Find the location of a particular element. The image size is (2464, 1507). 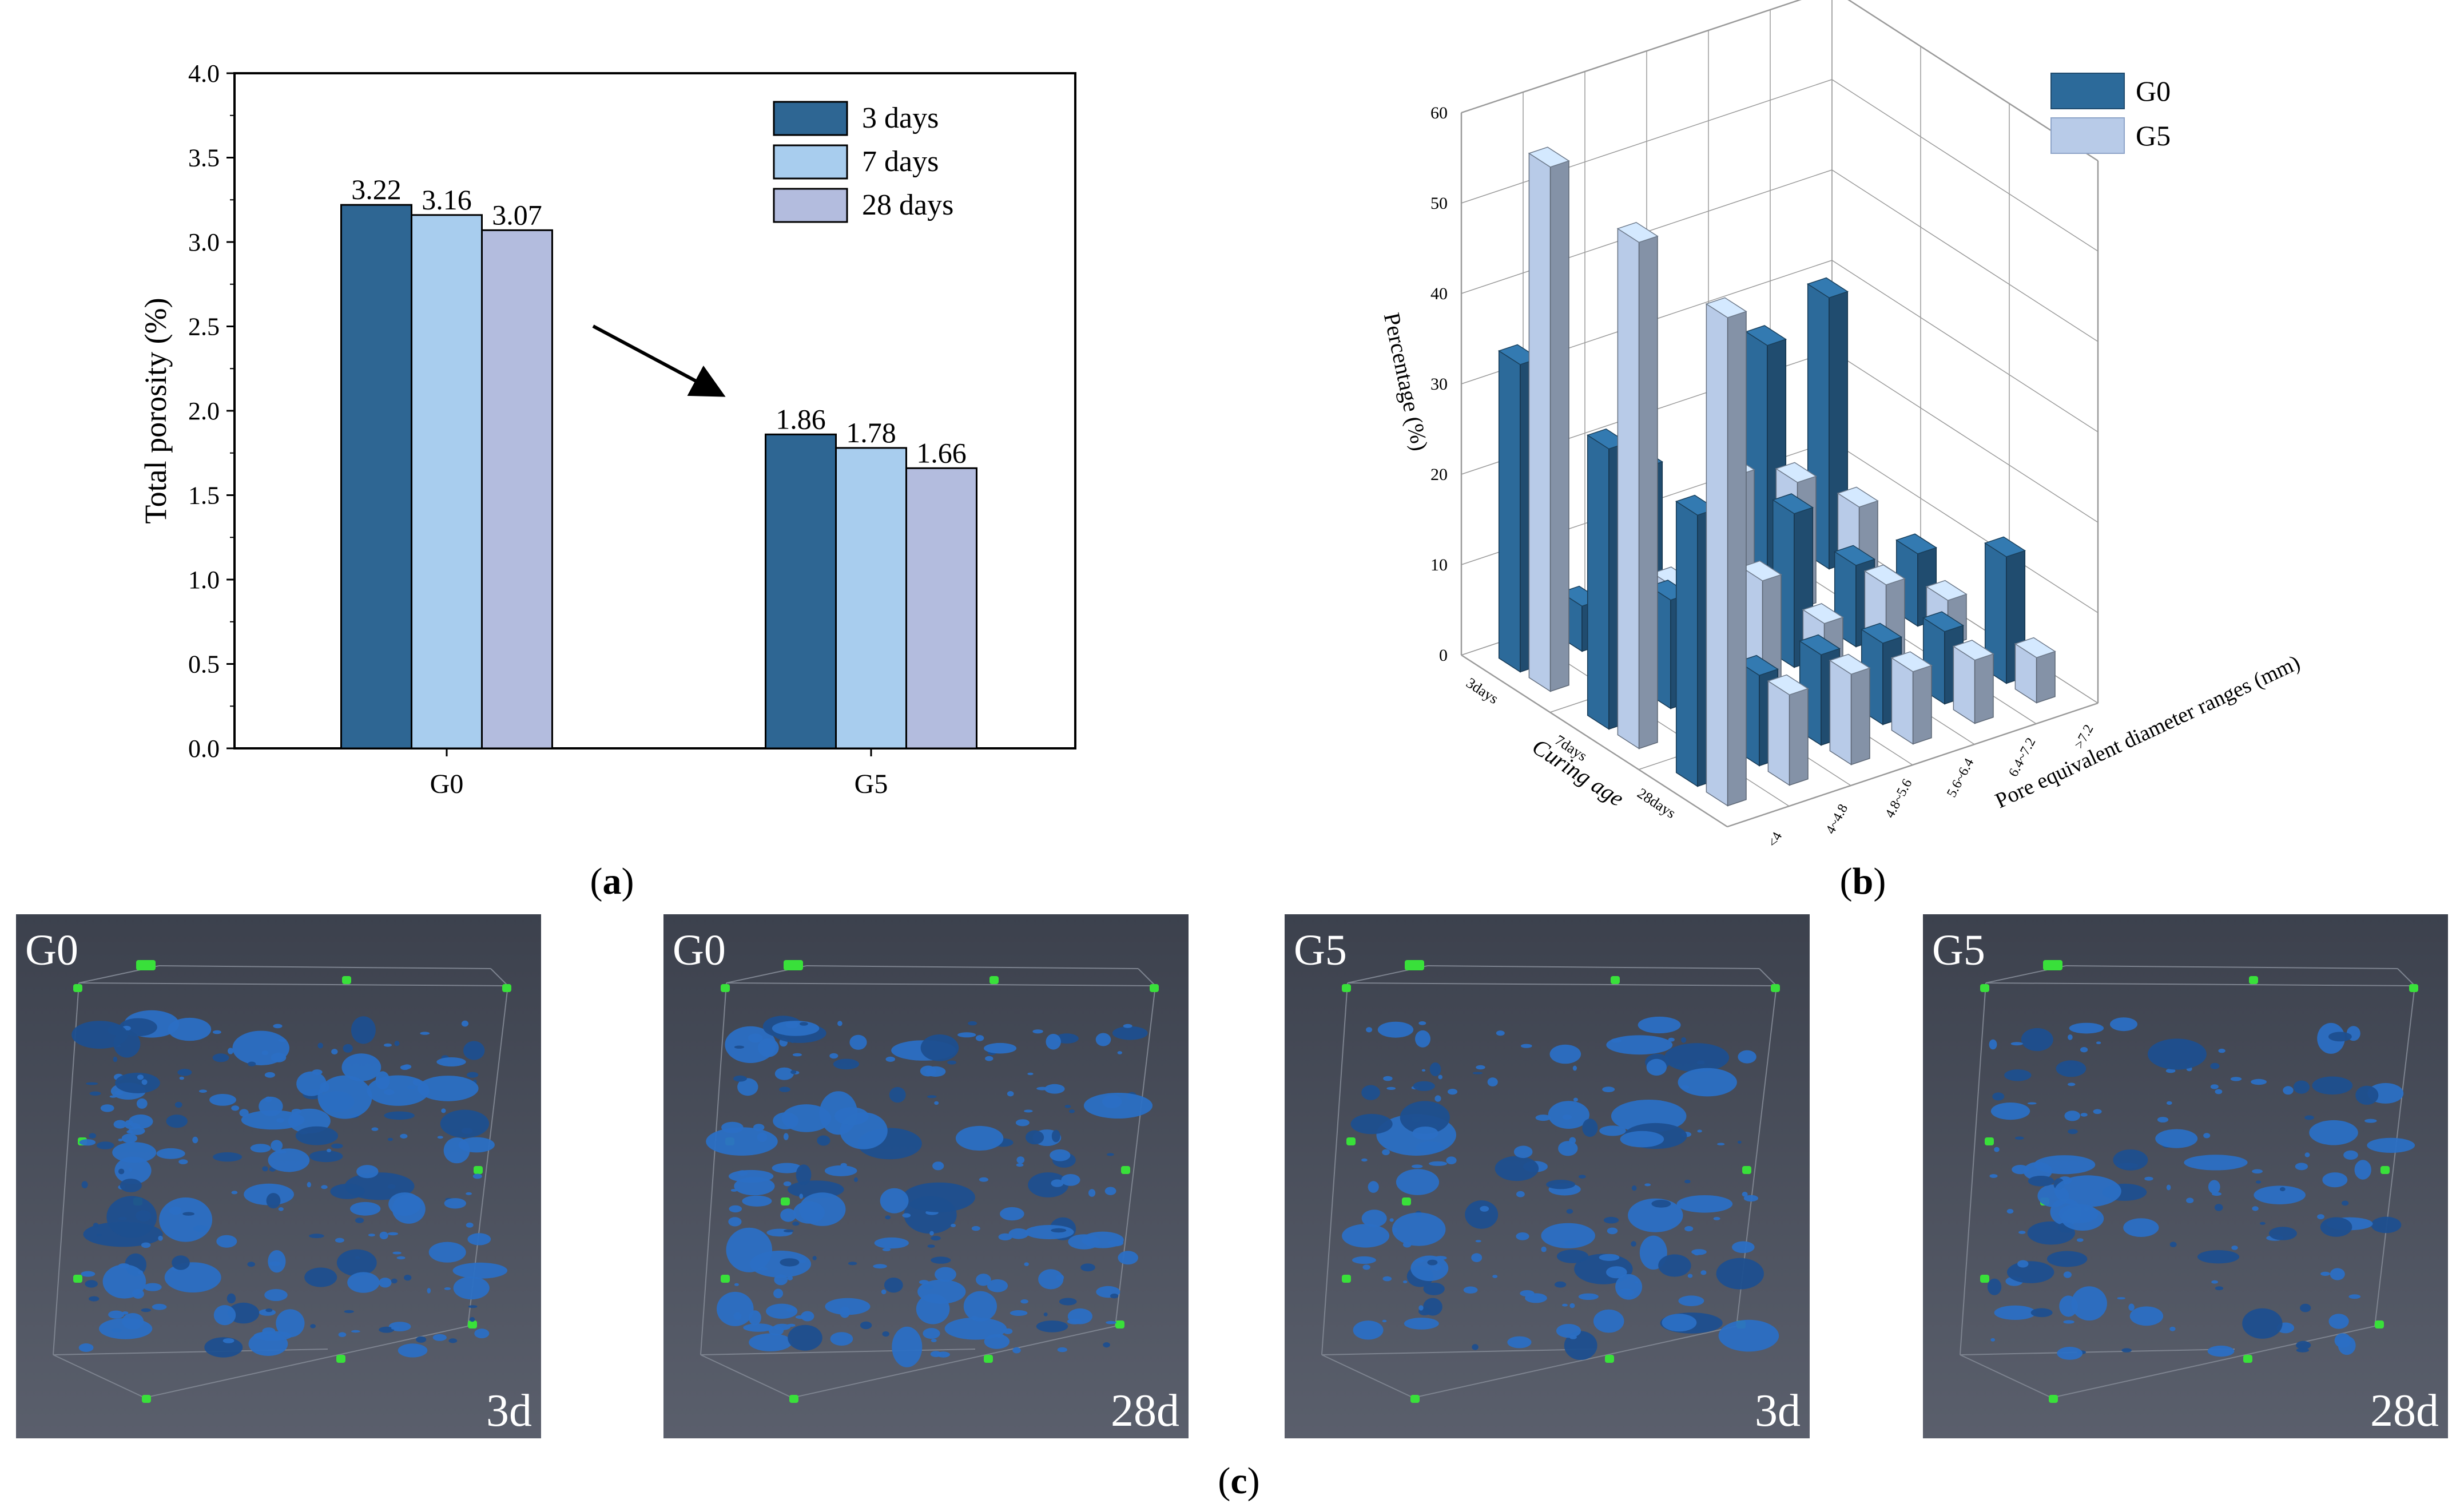

scan-sample-label: G5 is located at coordinates (1958, 950).